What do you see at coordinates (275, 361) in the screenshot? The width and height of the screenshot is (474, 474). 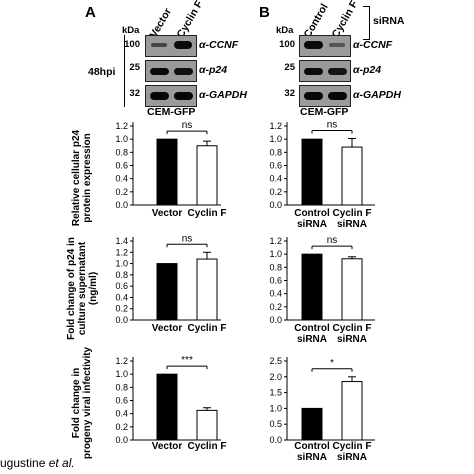 I see `y-tick-label: 2.5` at bounding box center [275, 361].